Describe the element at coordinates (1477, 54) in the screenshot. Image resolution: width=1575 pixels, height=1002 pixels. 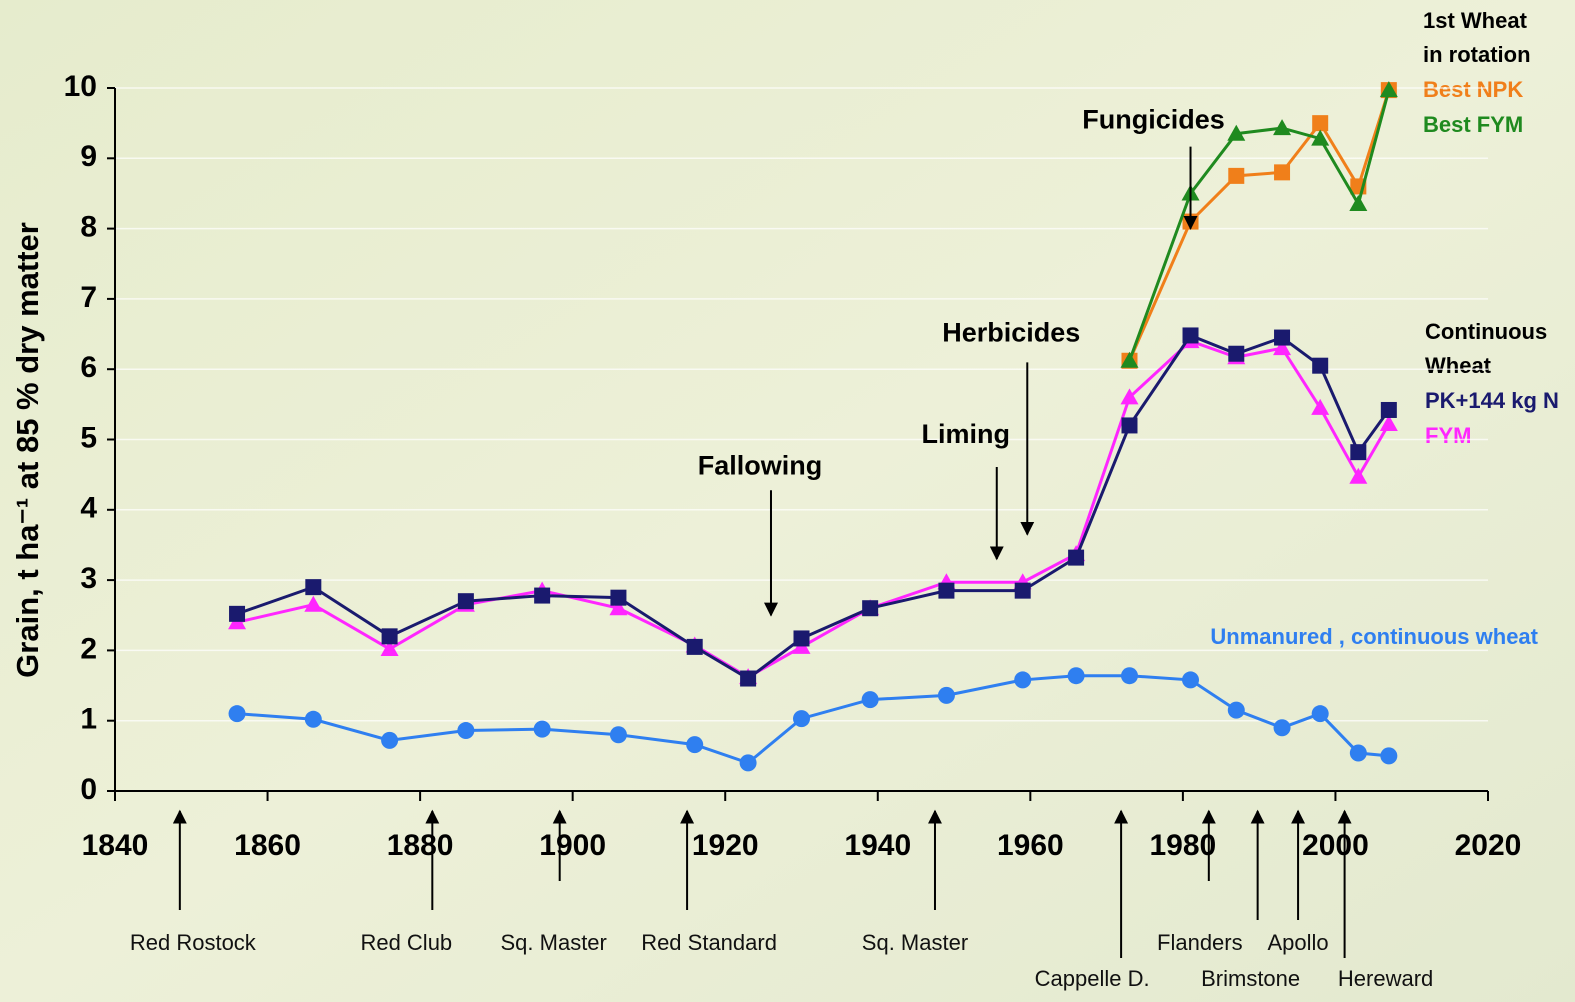
I see `legend-group: in rotation` at that location.